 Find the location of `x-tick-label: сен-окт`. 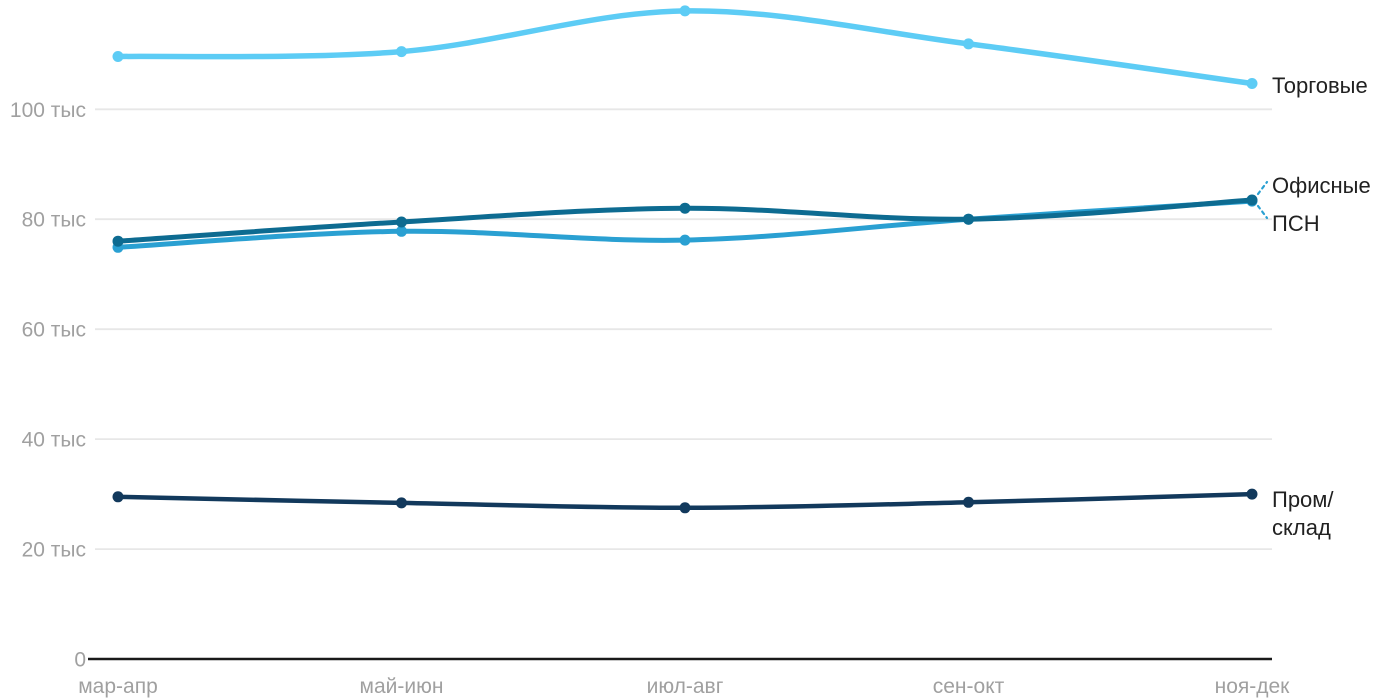

x-tick-label: сен-окт is located at coordinates (969, 686).